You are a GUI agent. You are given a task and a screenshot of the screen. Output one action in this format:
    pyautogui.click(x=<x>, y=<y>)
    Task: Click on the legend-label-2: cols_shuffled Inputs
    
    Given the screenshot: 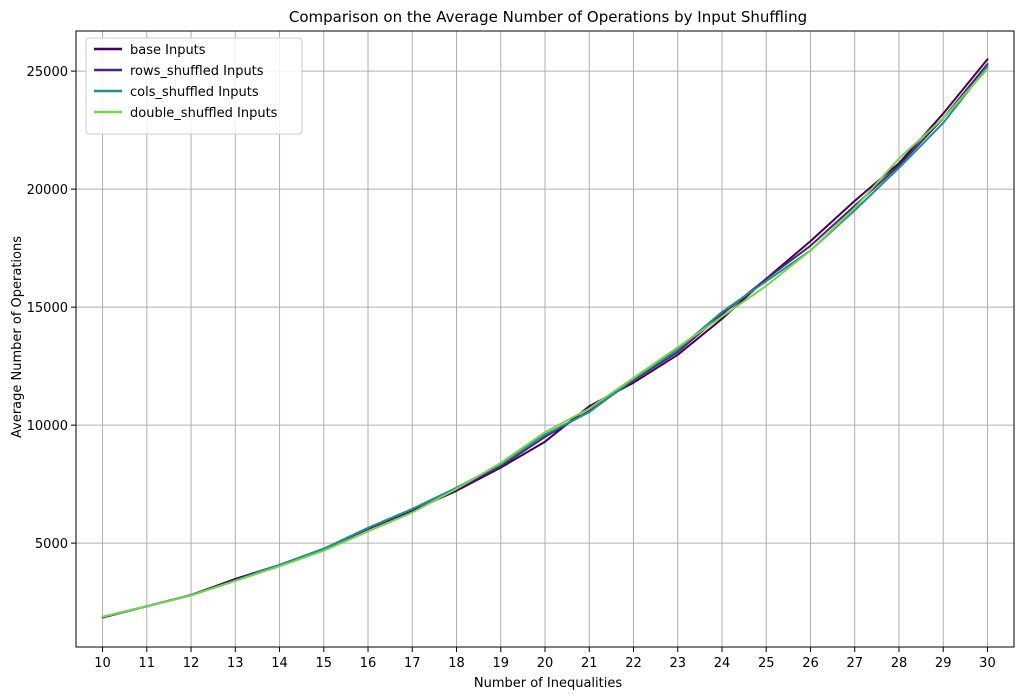 What is the action you would take?
    pyautogui.click(x=194, y=92)
    